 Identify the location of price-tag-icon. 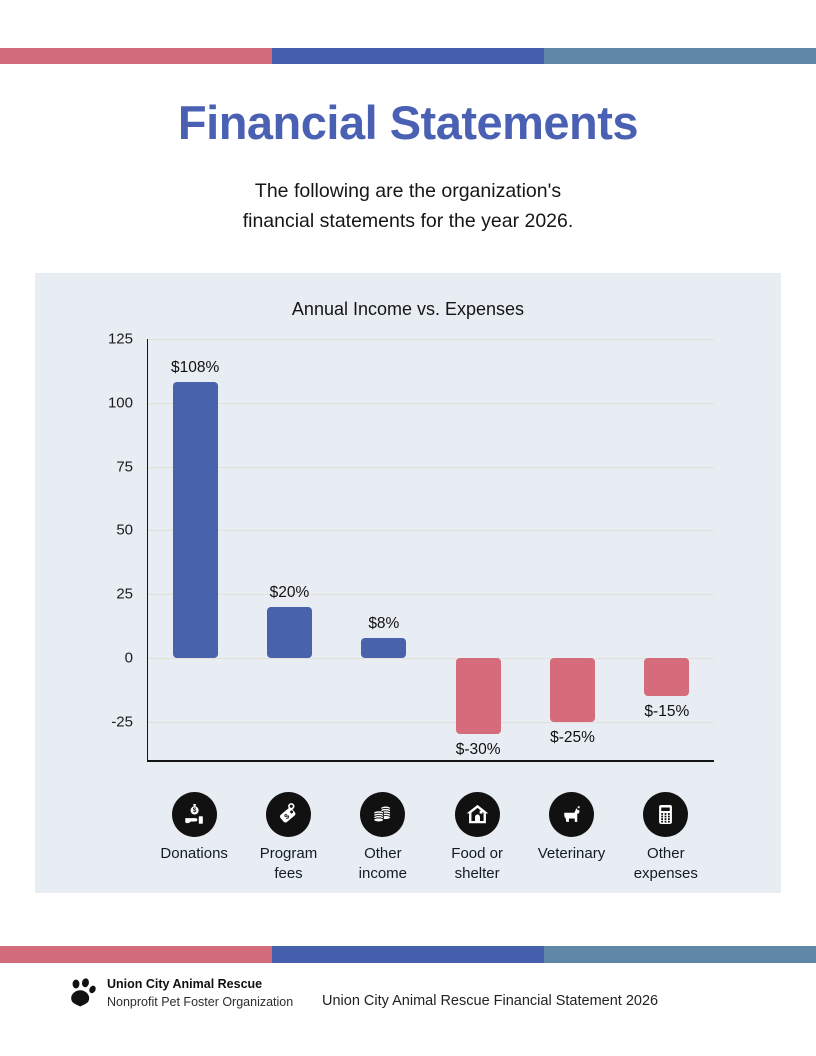
(288, 814).